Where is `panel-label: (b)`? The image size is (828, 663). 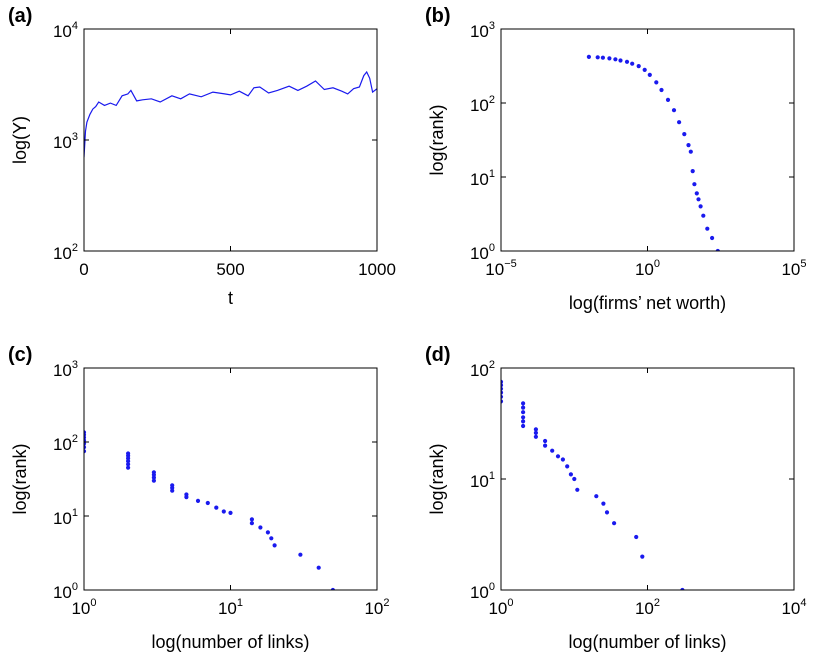 panel-label: (b) is located at coordinates (438, 16).